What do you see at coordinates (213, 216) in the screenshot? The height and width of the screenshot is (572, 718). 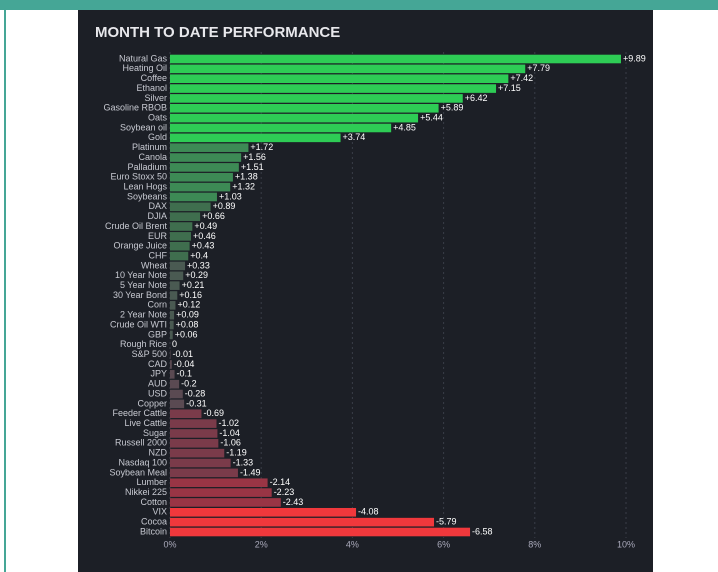 I see `value-label: +0.66` at bounding box center [213, 216].